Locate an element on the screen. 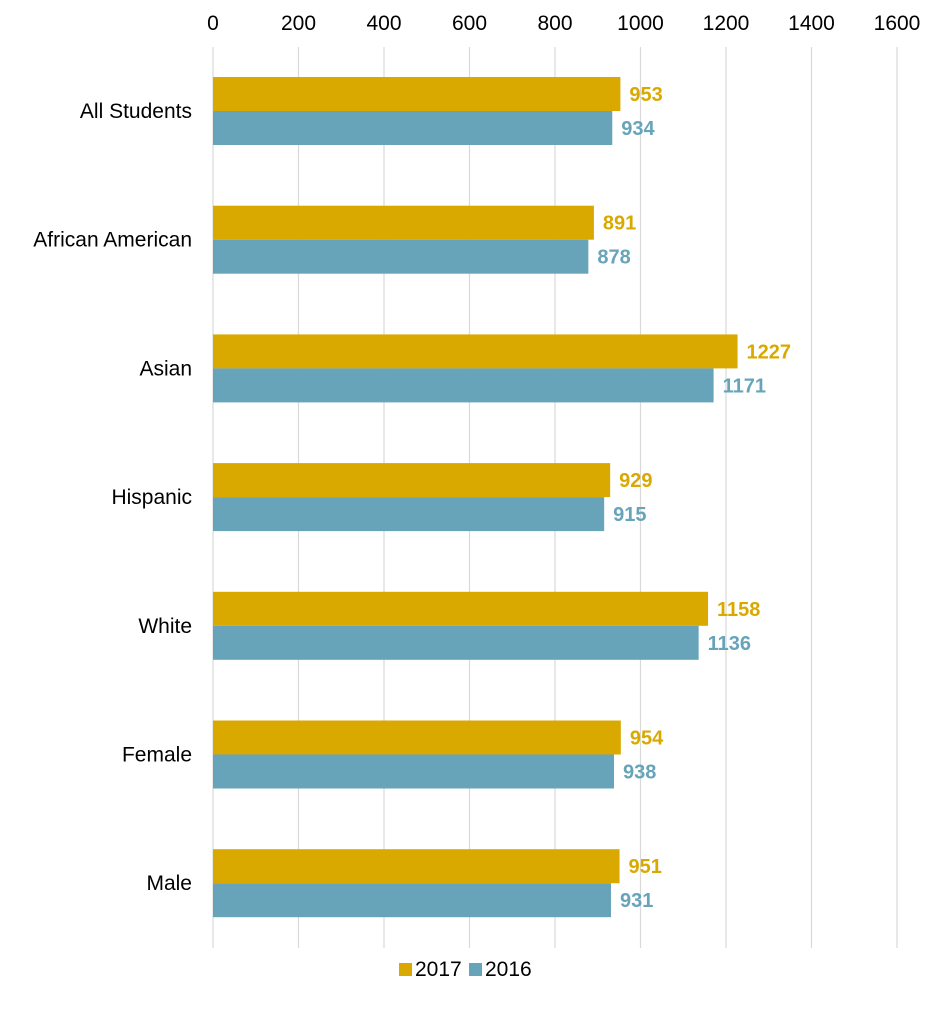  data-label-2016: 934 is located at coordinates (638, 129).